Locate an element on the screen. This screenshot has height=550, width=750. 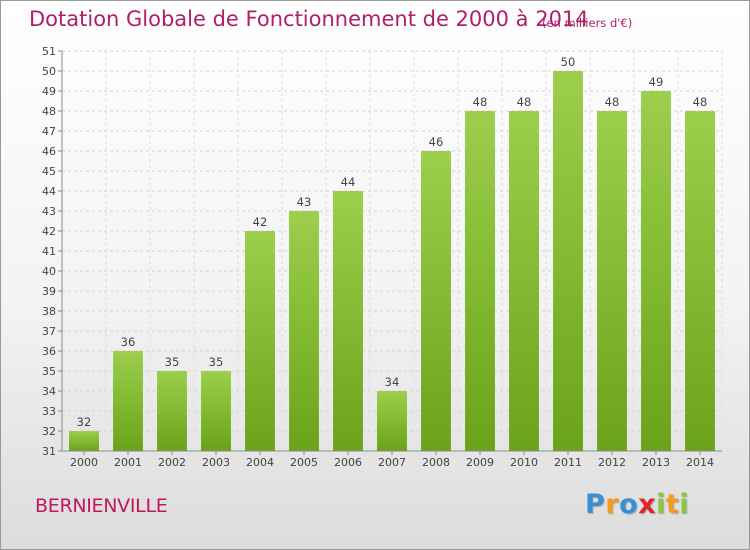
bar-2006 is located at coordinates (348, 321).